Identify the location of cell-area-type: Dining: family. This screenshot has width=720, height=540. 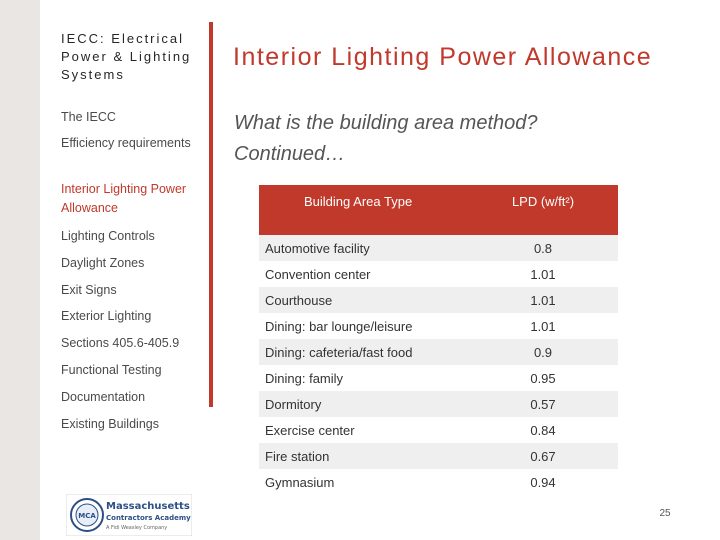
(304, 378).